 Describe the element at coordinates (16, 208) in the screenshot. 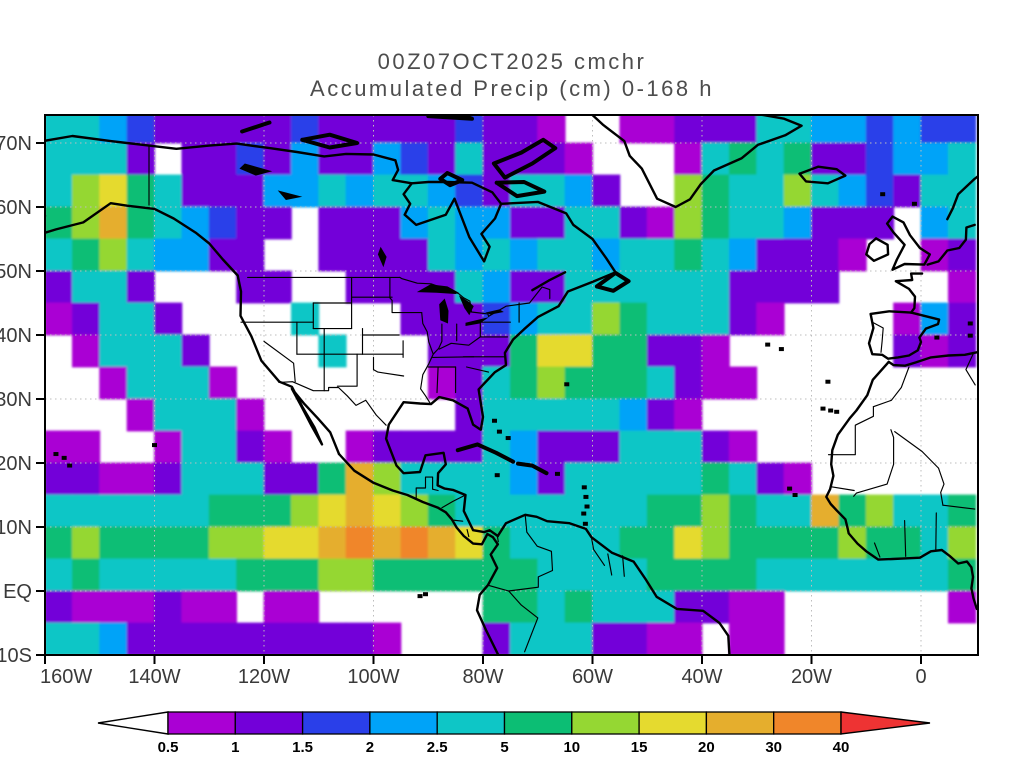

I see `lat-tick-label: 60N` at that location.